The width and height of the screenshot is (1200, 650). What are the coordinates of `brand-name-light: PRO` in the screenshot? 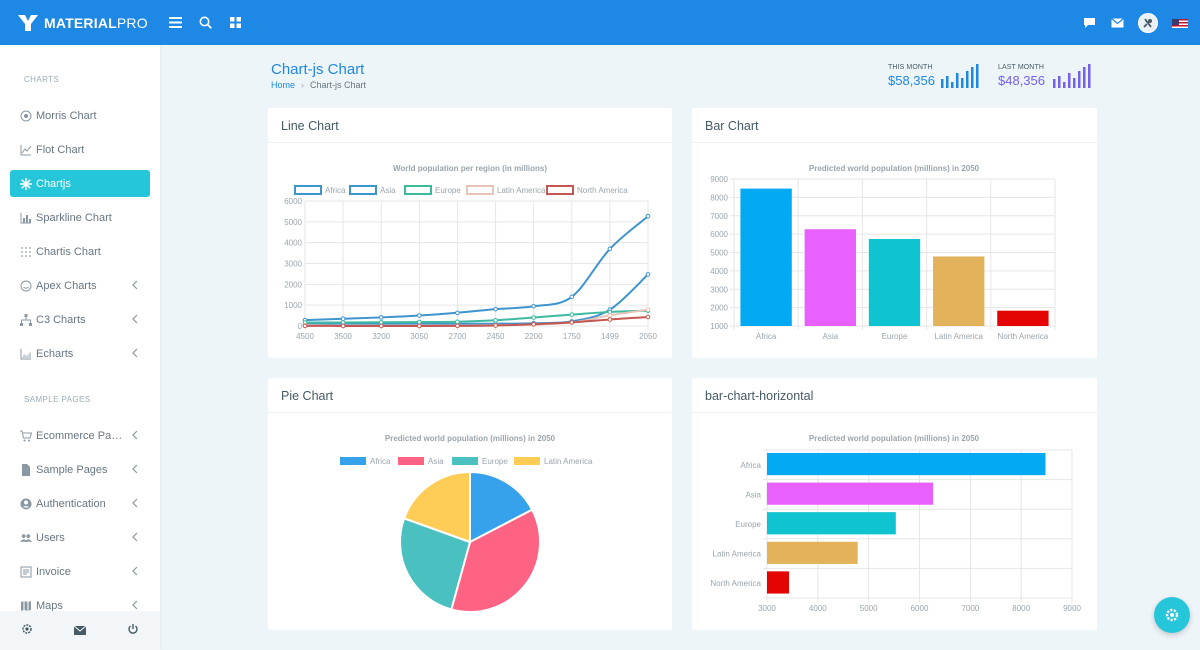 It's located at (132, 22).